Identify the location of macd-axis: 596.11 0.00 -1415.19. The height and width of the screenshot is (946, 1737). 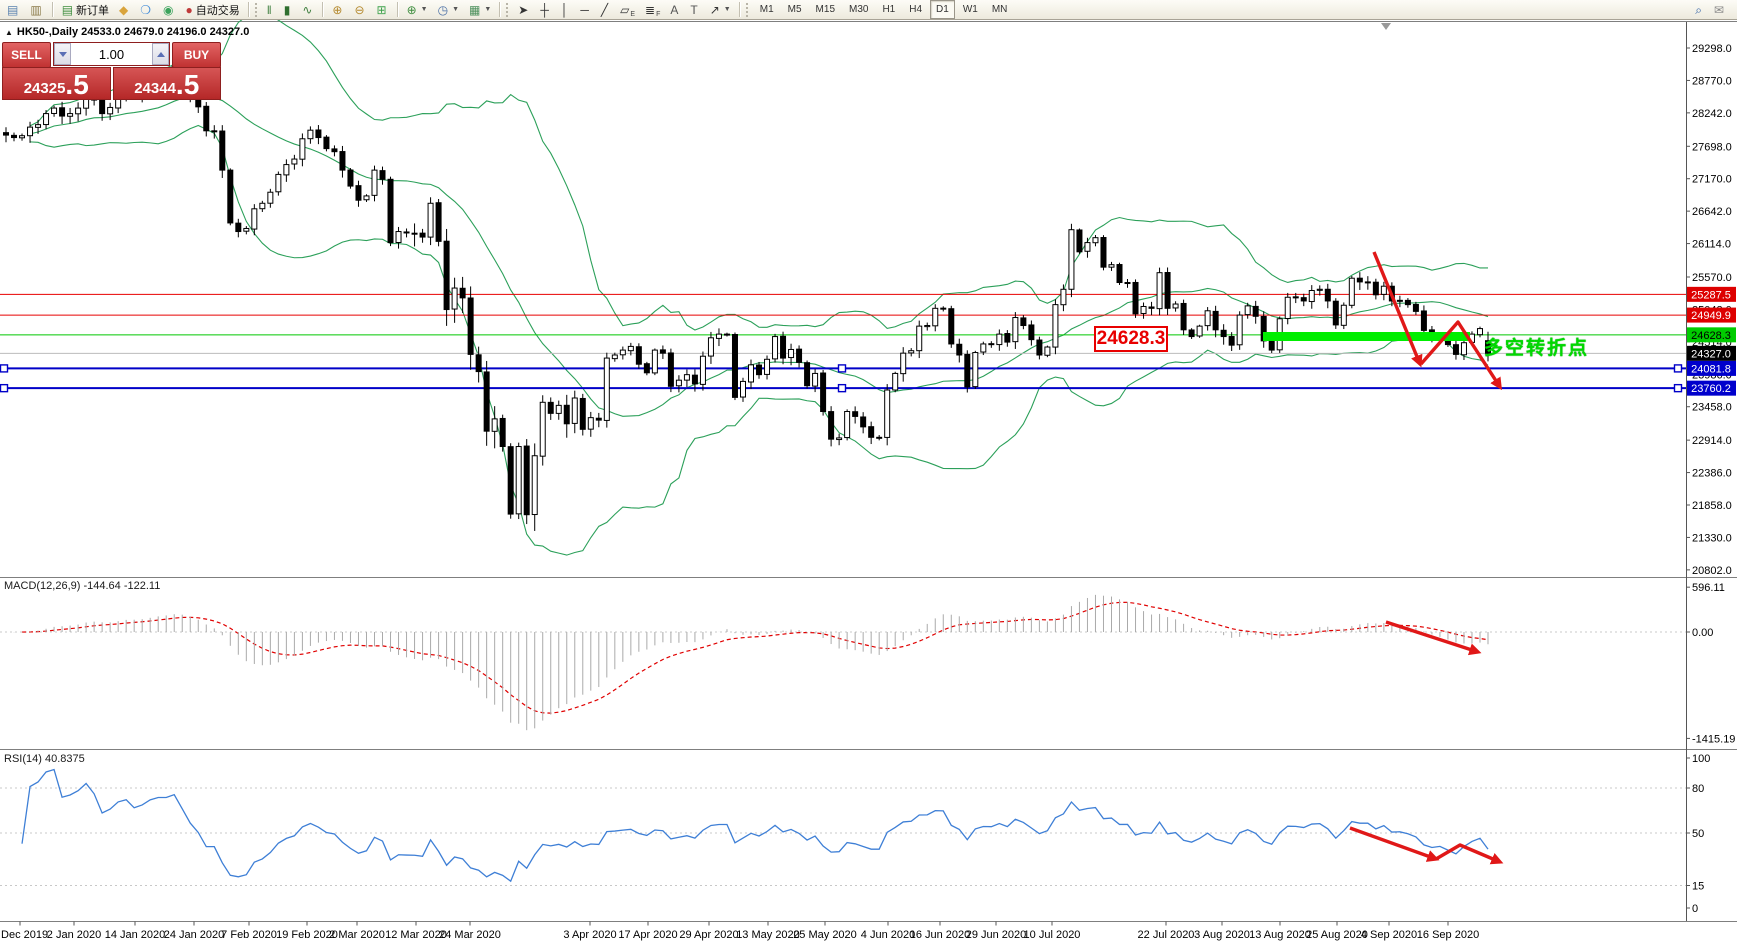
(1710, 663).